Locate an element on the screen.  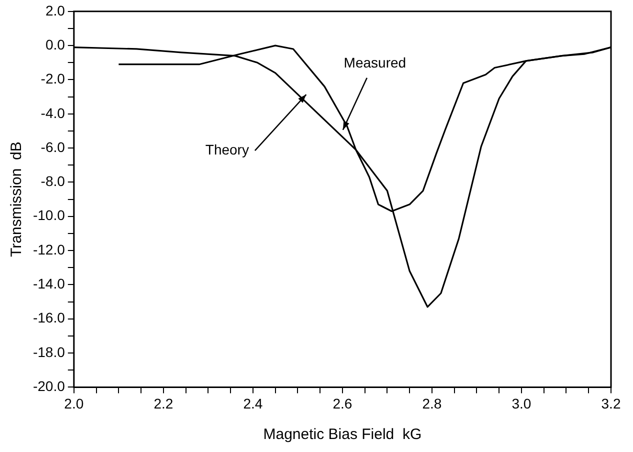
y-tick-label: -14.0 is located at coordinates (49, 284).